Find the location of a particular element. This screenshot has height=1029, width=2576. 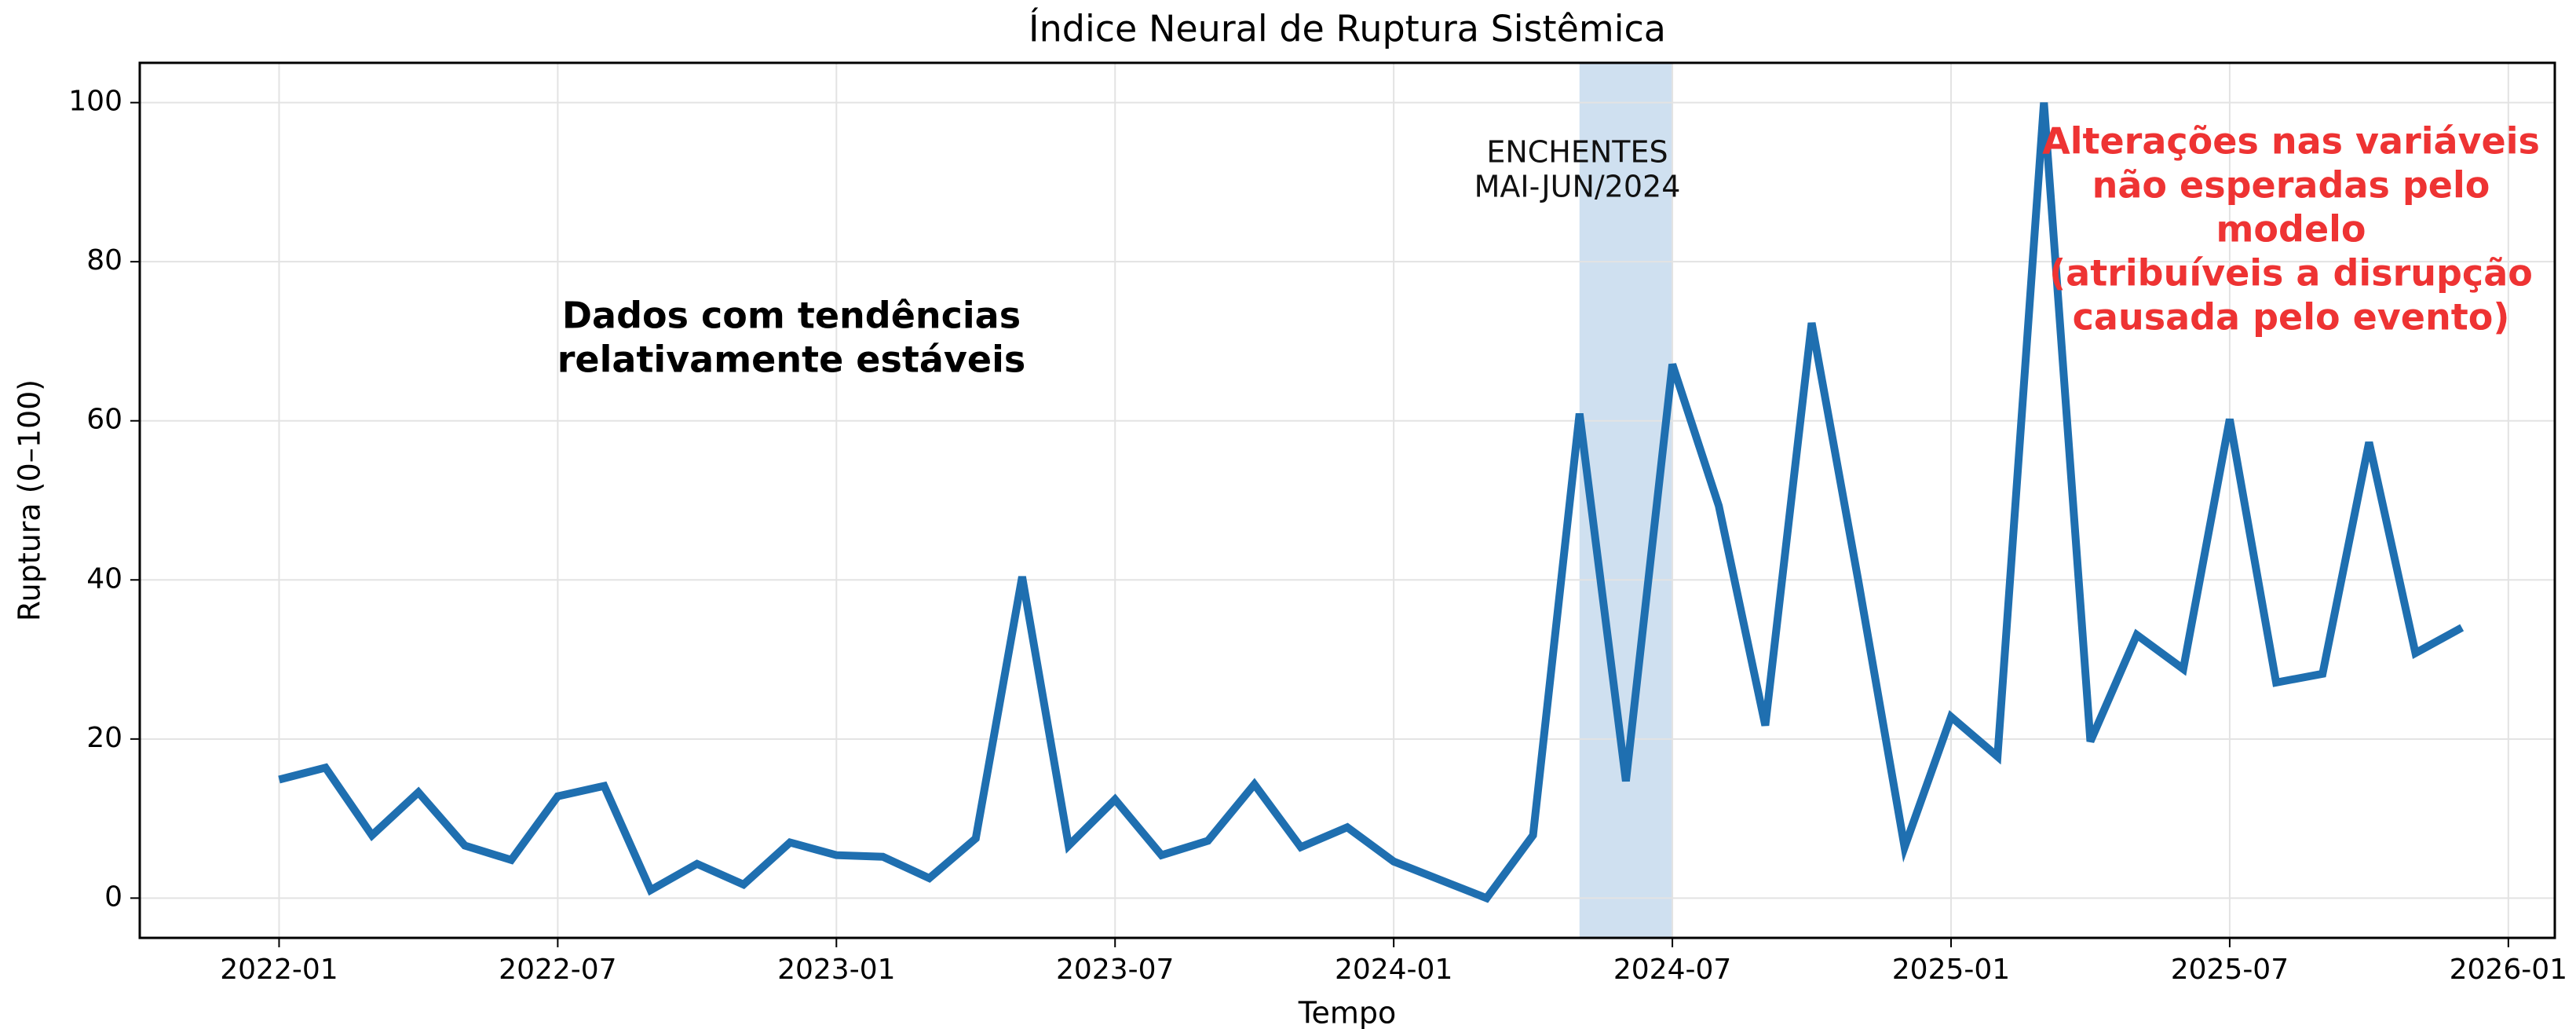

annotation: causada pelo evento) is located at coordinates (2291, 317).